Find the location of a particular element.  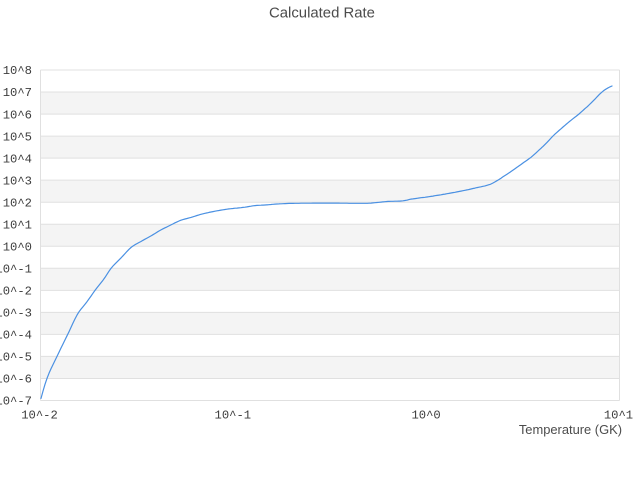

svg-text: 10^-7 is located at coordinates (16, 402).